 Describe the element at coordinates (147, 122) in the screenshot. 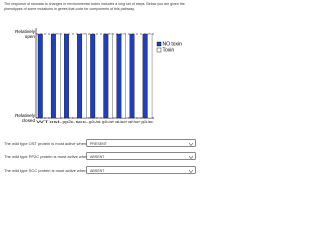

I see `x-tick-label: pp2c-/scc-` at that location.